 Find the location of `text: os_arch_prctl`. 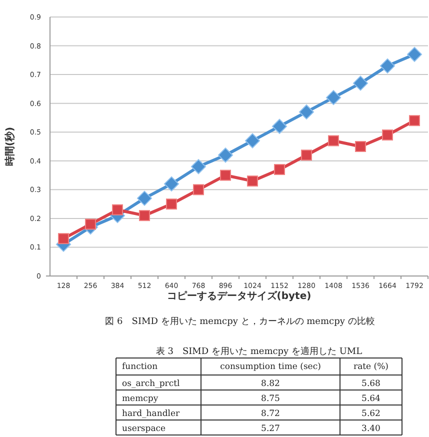

text: os_arch_prctl is located at coordinates (151, 384).